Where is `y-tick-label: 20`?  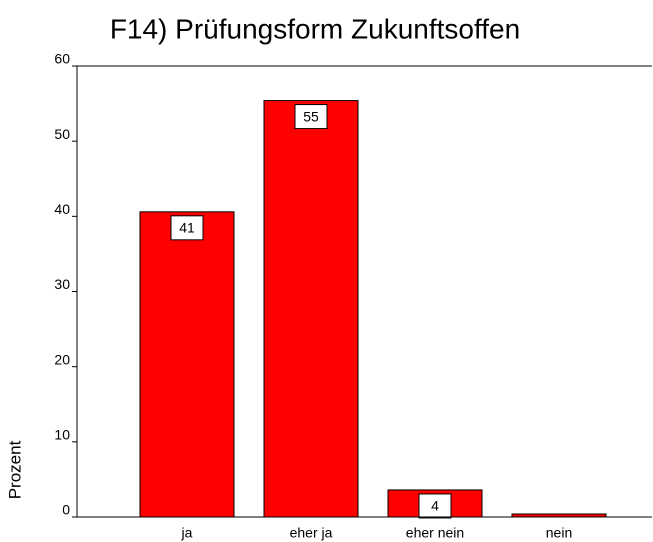 y-tick-label: 20 is located at coordinates (62, 359).